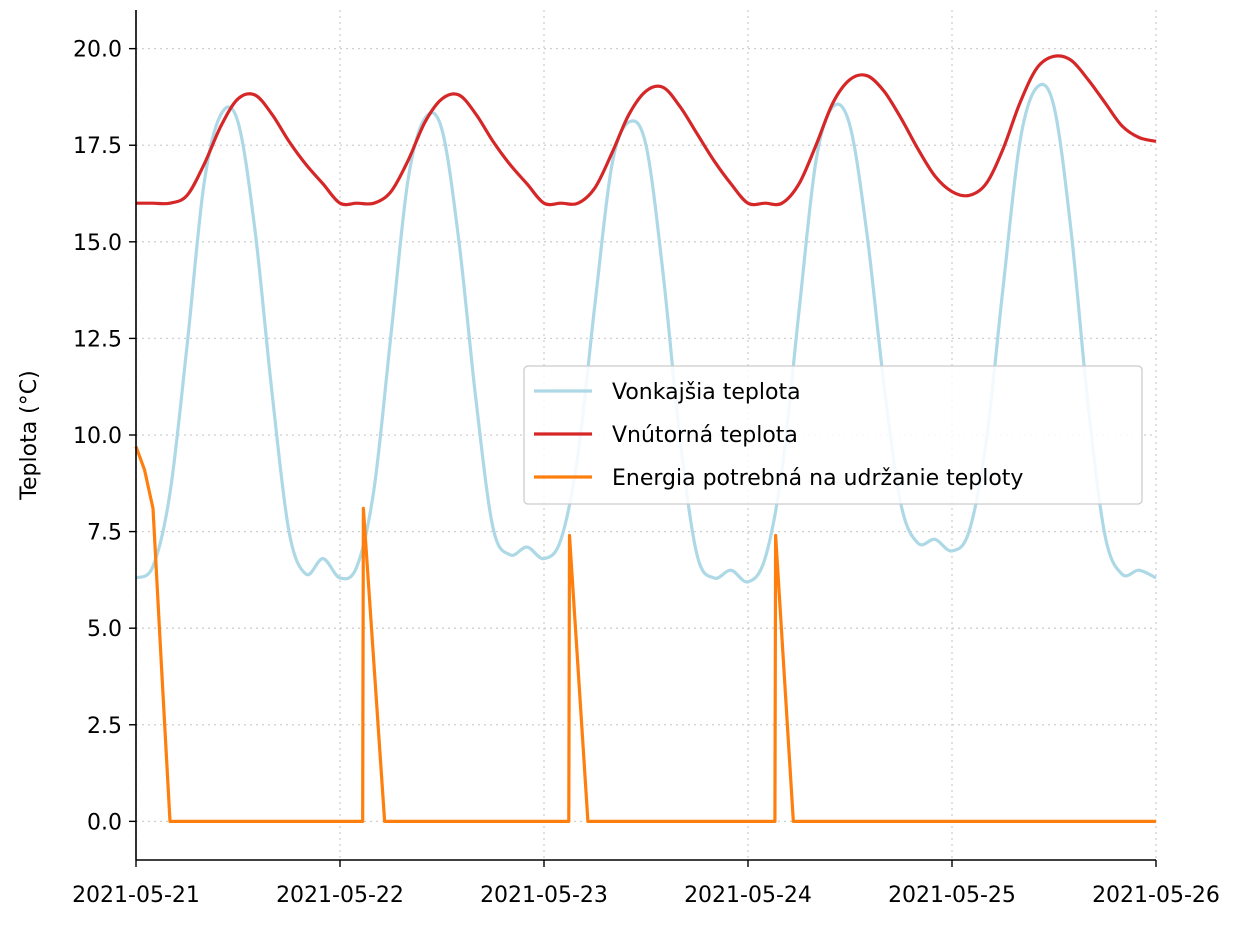 The image size is (1252, 926). Describe the element at coordinates (1156, 895) in the screenshot. I see `x-tick-label: 2021-05-26` at that location.